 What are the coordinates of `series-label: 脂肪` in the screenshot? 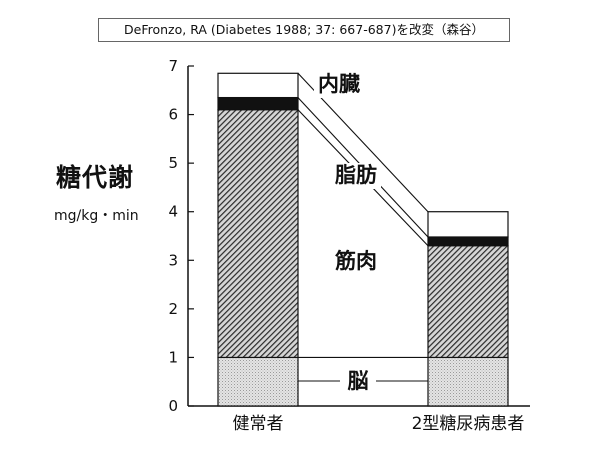 It's located at (356, 175).